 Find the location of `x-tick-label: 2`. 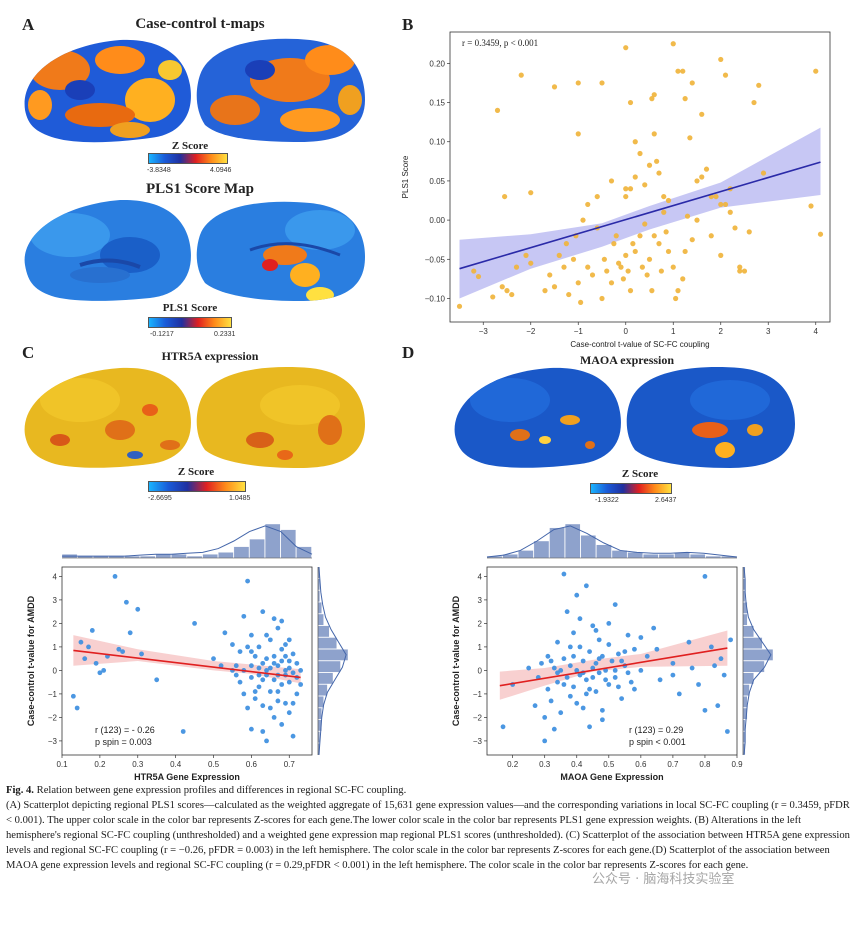

x-tick-label: 2 is located at coordinates (721, 331).